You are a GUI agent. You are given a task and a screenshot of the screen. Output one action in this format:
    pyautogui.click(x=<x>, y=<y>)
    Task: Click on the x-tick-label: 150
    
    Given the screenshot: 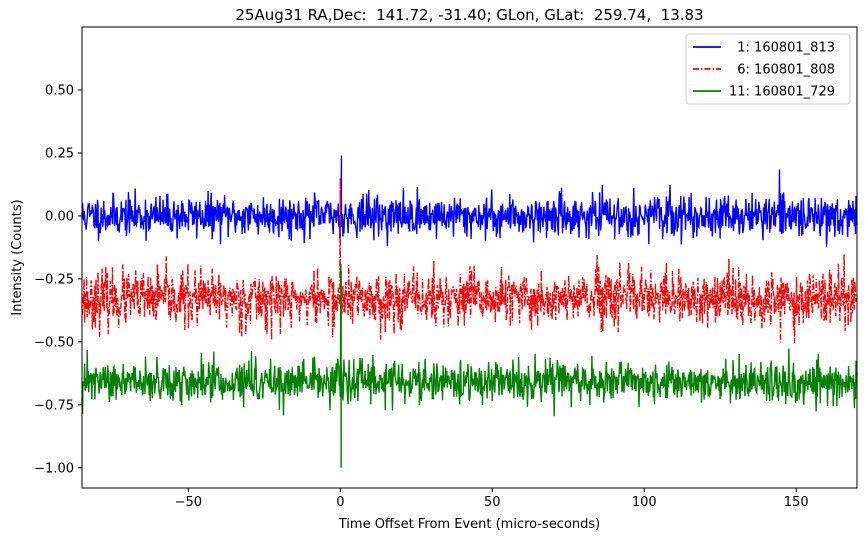 What is the action you would take?
    pyautogui.click(x=796, y=502)
    